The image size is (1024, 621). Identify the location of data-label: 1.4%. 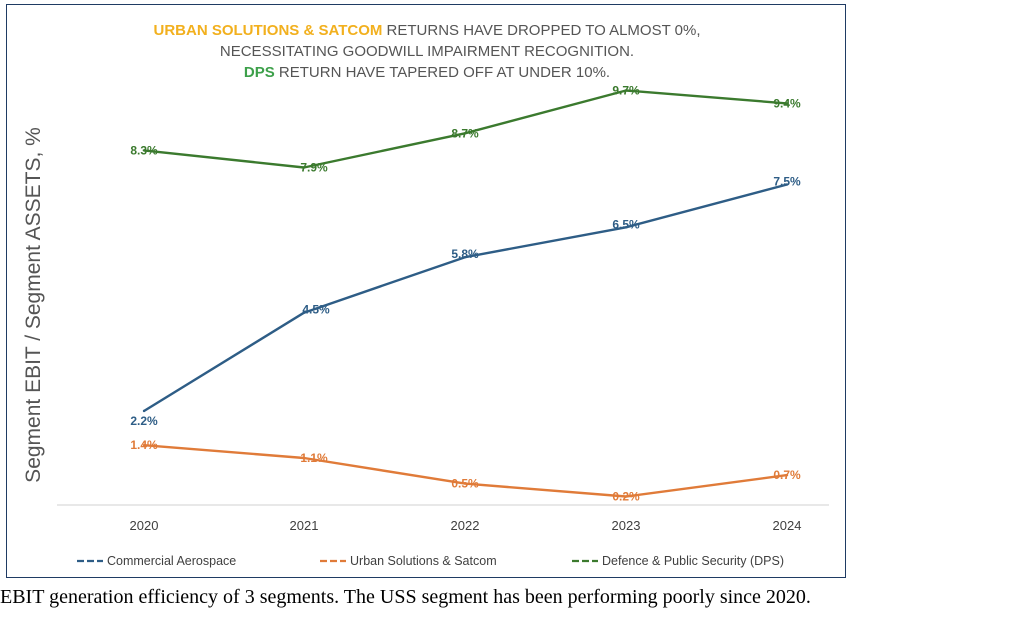
(144, 445).